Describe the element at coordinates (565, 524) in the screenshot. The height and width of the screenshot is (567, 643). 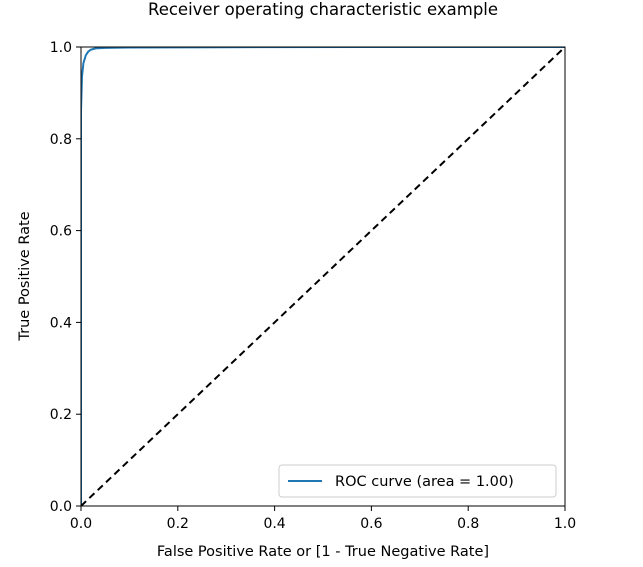
I see `x-tick-label: 1.0` at that location.